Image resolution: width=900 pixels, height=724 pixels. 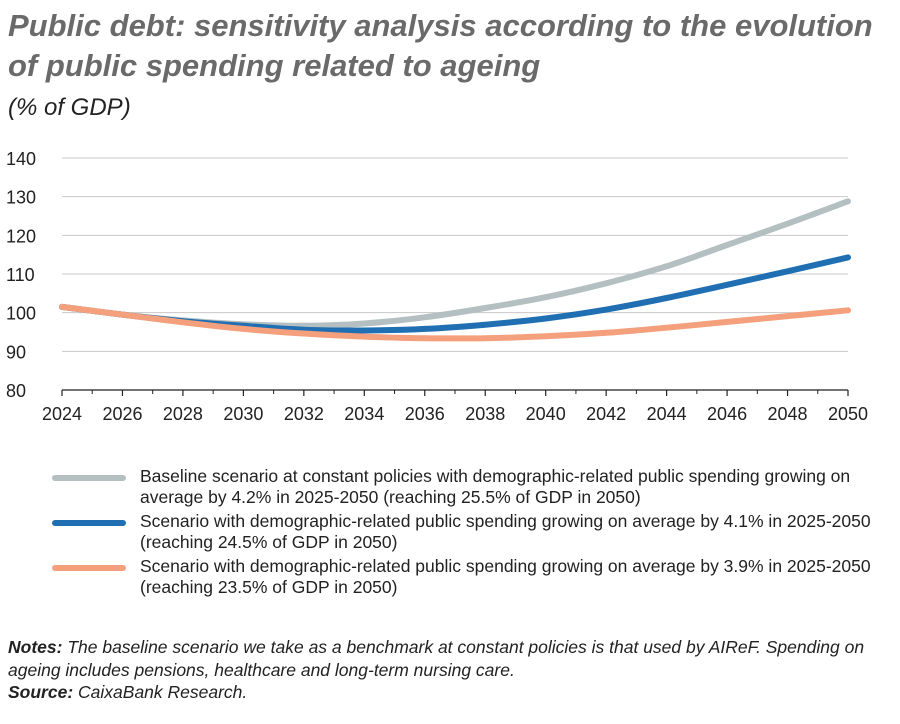 What do you see at coordinates (727, 414) in the screenshot?
I see `x-tick-label: 2046` at bounding box center [727, 414].